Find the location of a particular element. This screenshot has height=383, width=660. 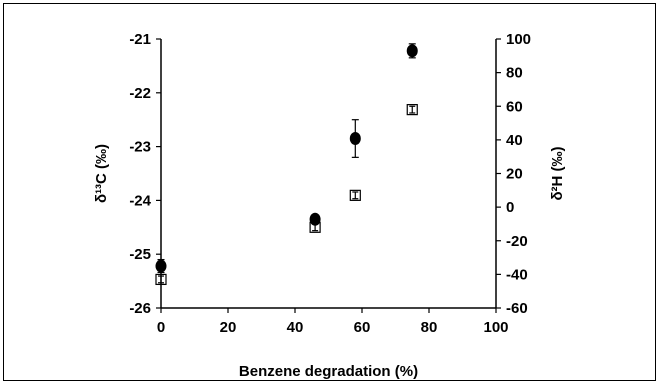

y-right-tick-label: 80 is located at coordinates (514, 73).